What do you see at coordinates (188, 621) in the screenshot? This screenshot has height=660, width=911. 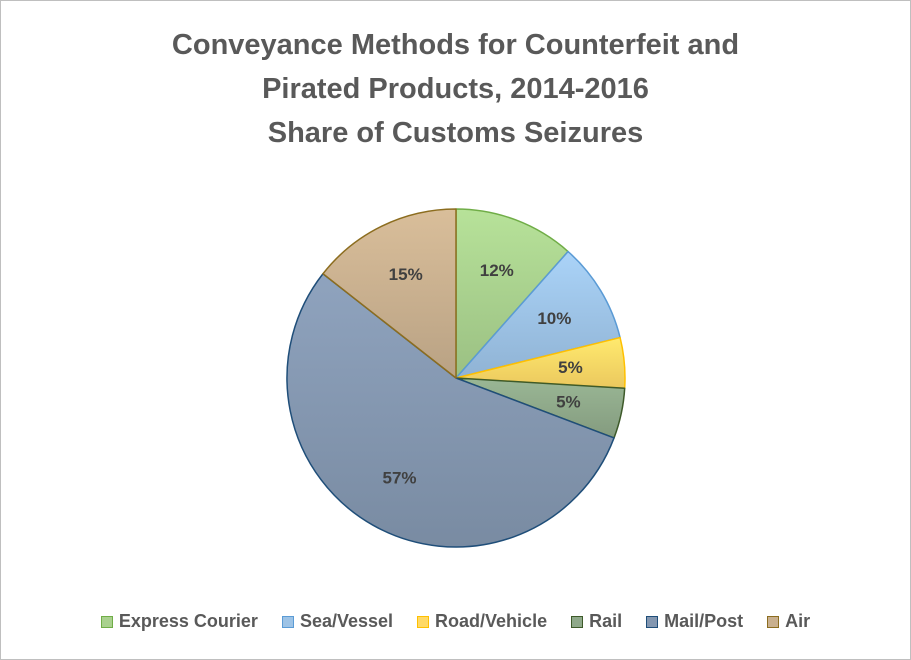 I see `legend-label-express-courier: Express Courier` at bounding box center [188, 621].